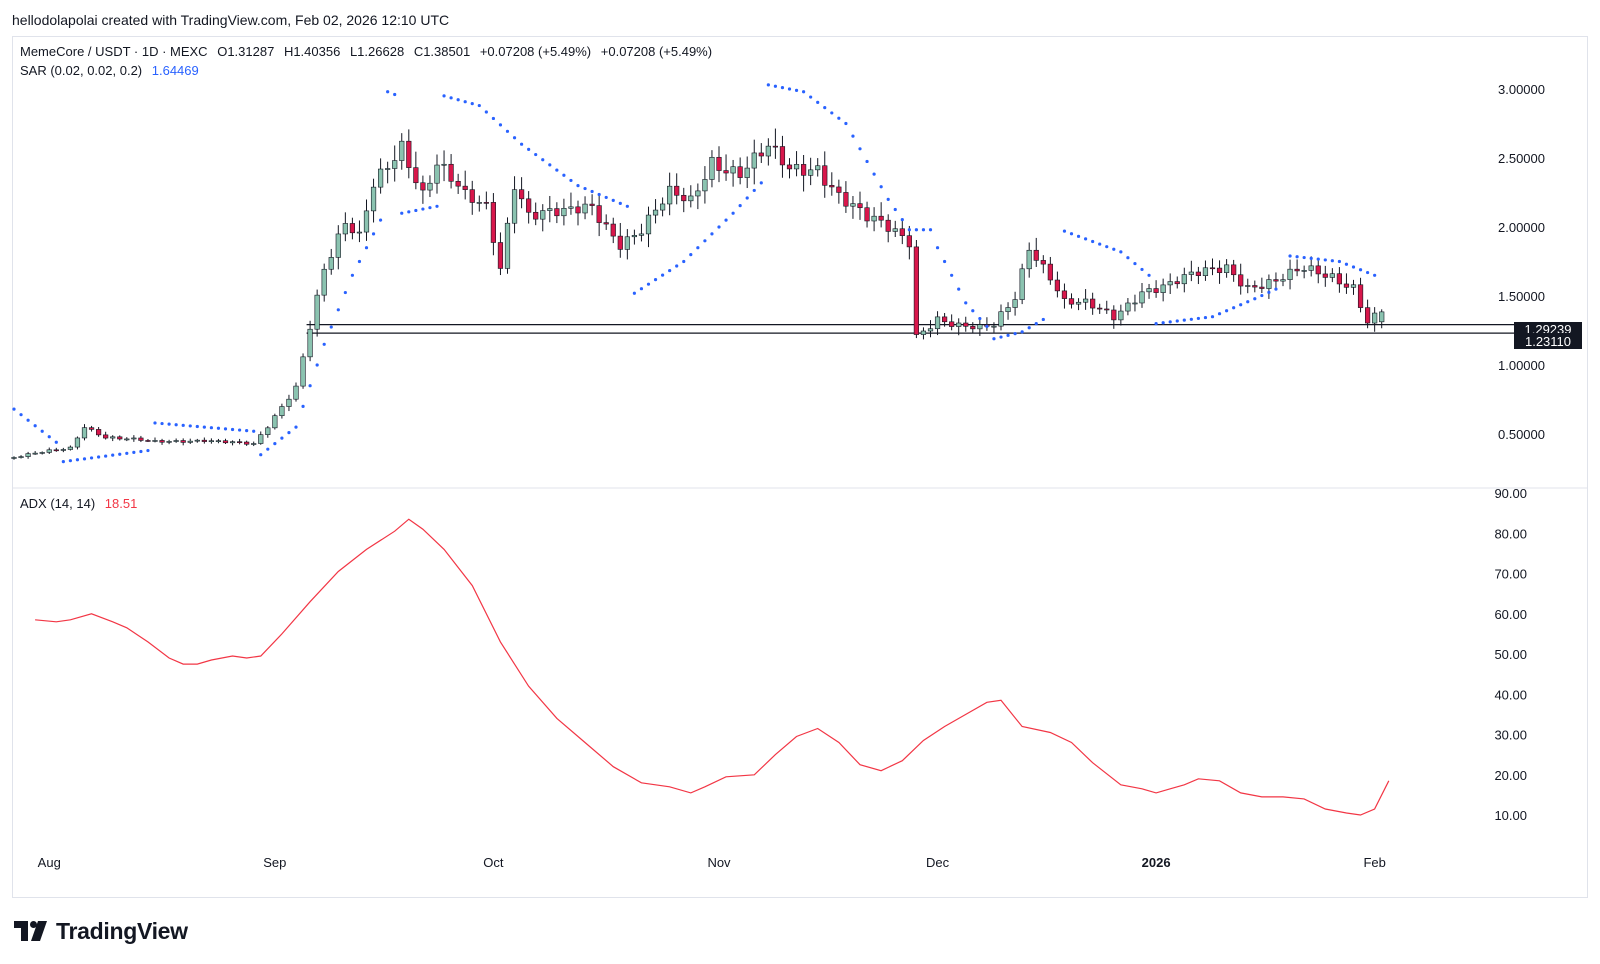 The height and width of the screenshot is (964, 1600). I want to click on time-axis-label: 2026, so click(1156, 862).